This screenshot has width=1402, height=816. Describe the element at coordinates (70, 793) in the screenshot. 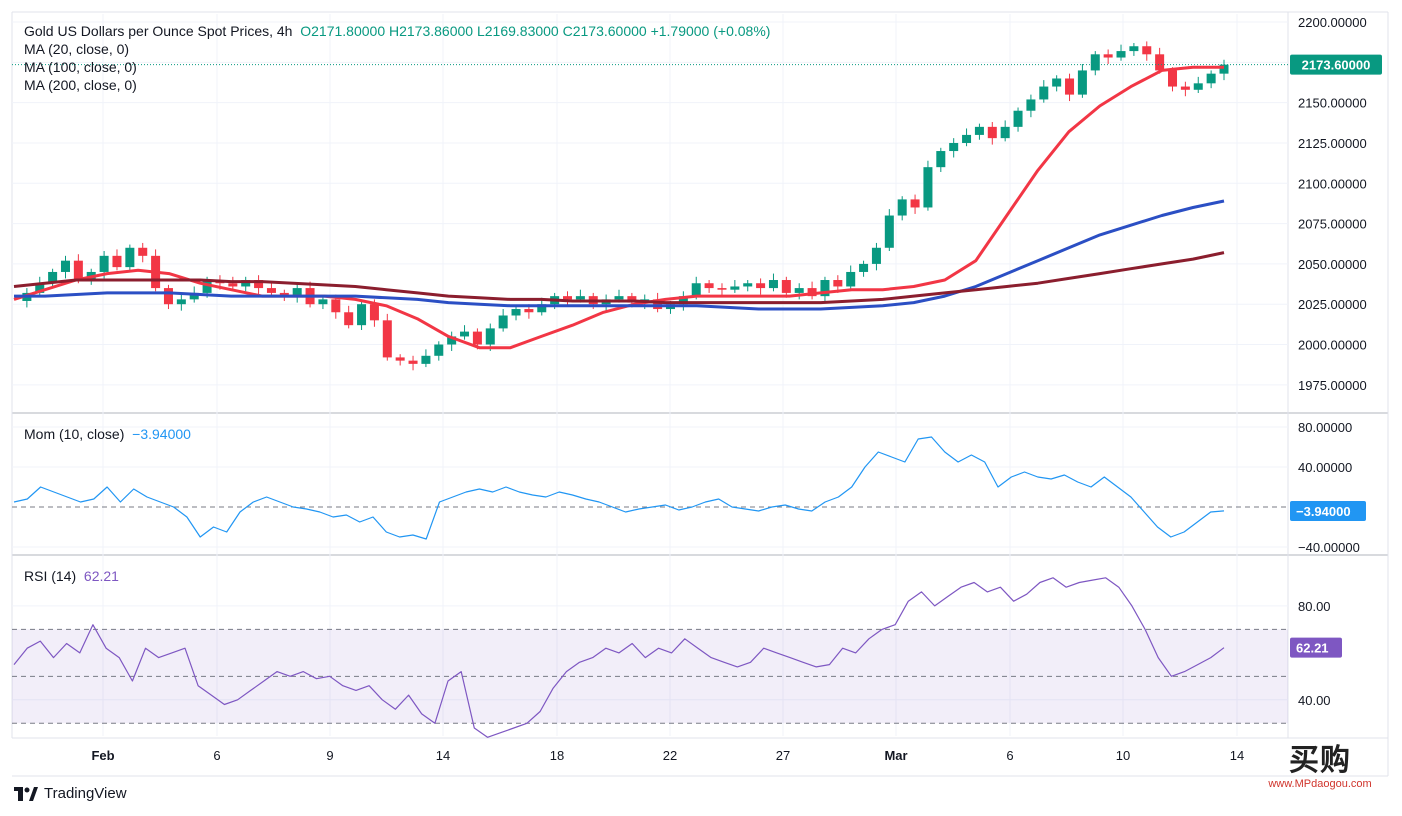

I see `tradingview-brand: TradingView` at that location.